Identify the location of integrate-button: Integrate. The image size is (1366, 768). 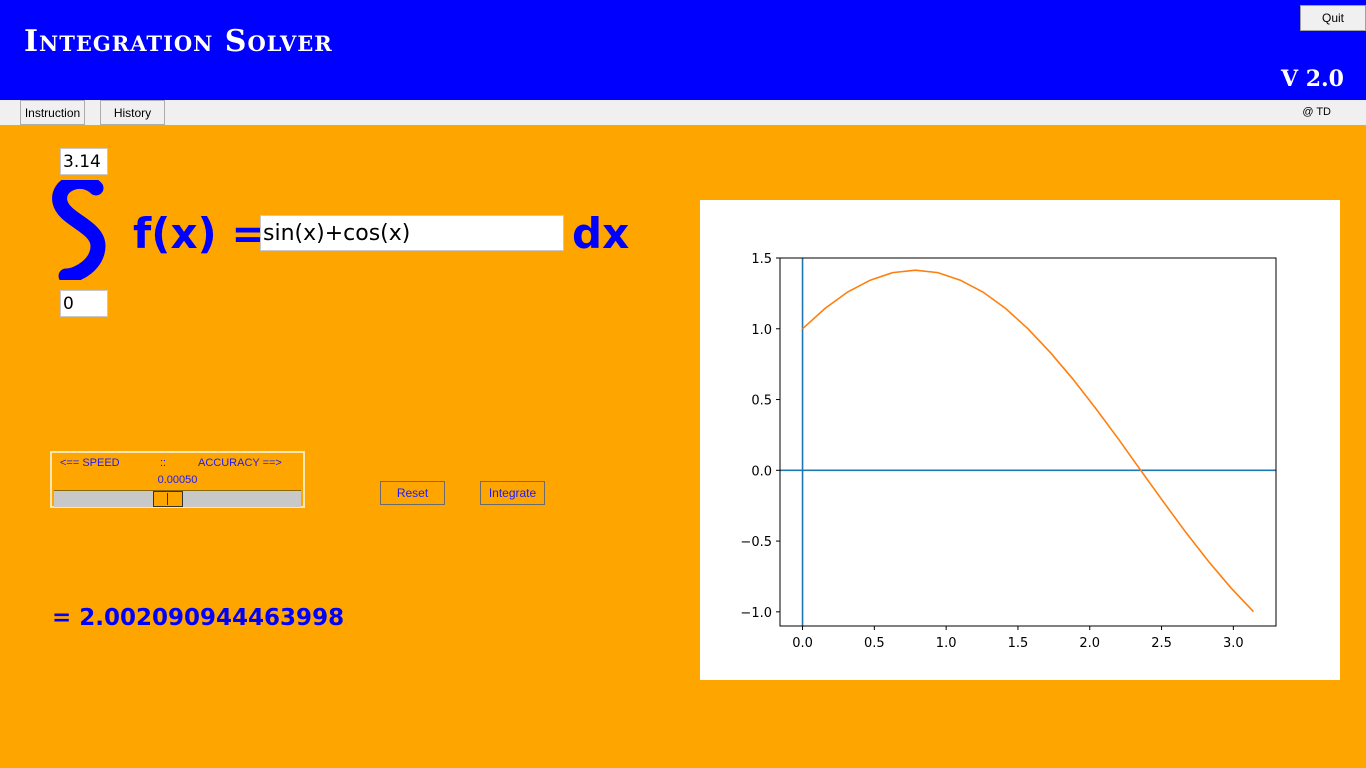
(512, 493).